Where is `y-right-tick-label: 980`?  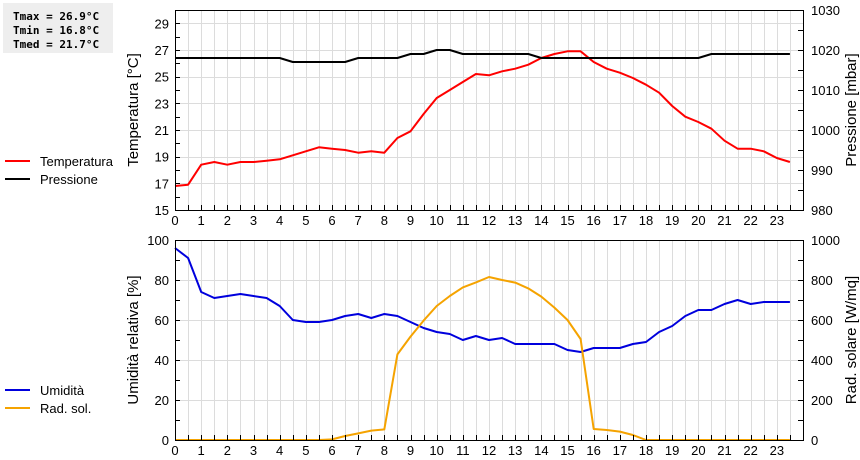 y-right-tick-label: 980 is located at coordinates (822, 210).